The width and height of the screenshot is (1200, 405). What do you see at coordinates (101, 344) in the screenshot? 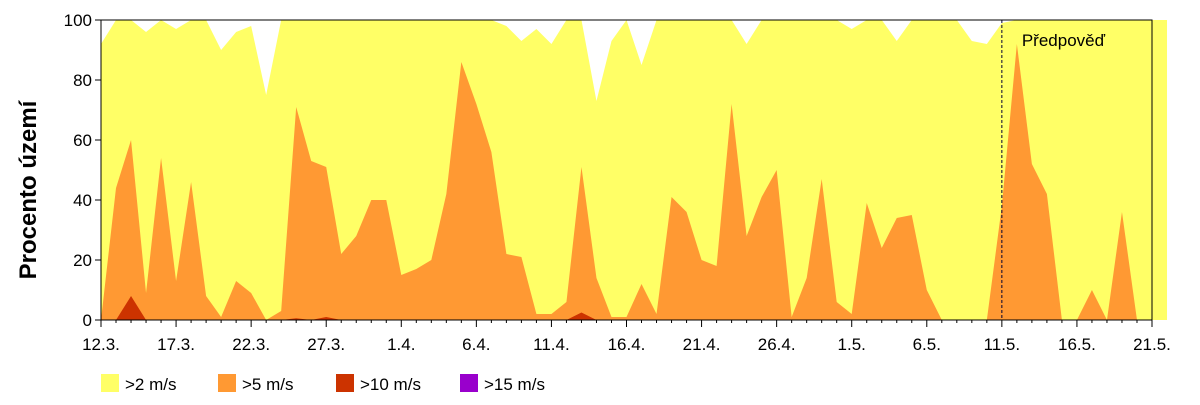
I see `x-tick-label: 12.3.` at bounding box center [101, 344].